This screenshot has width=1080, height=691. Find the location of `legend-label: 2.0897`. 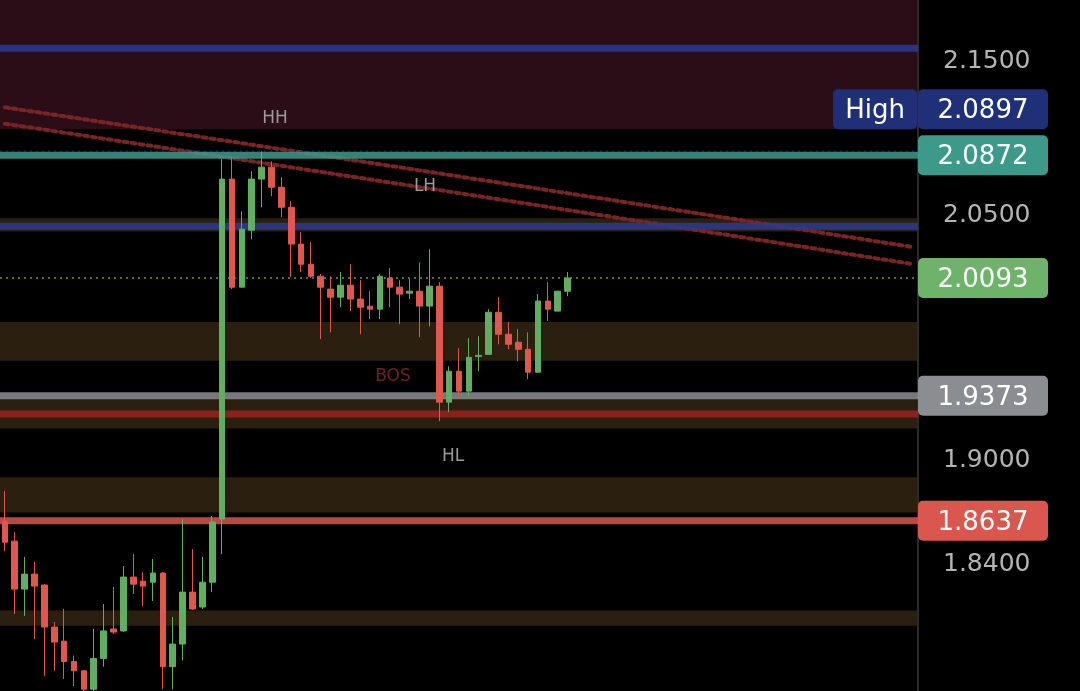

legend-label: 2.0897 is located at coordinates (983, 109).